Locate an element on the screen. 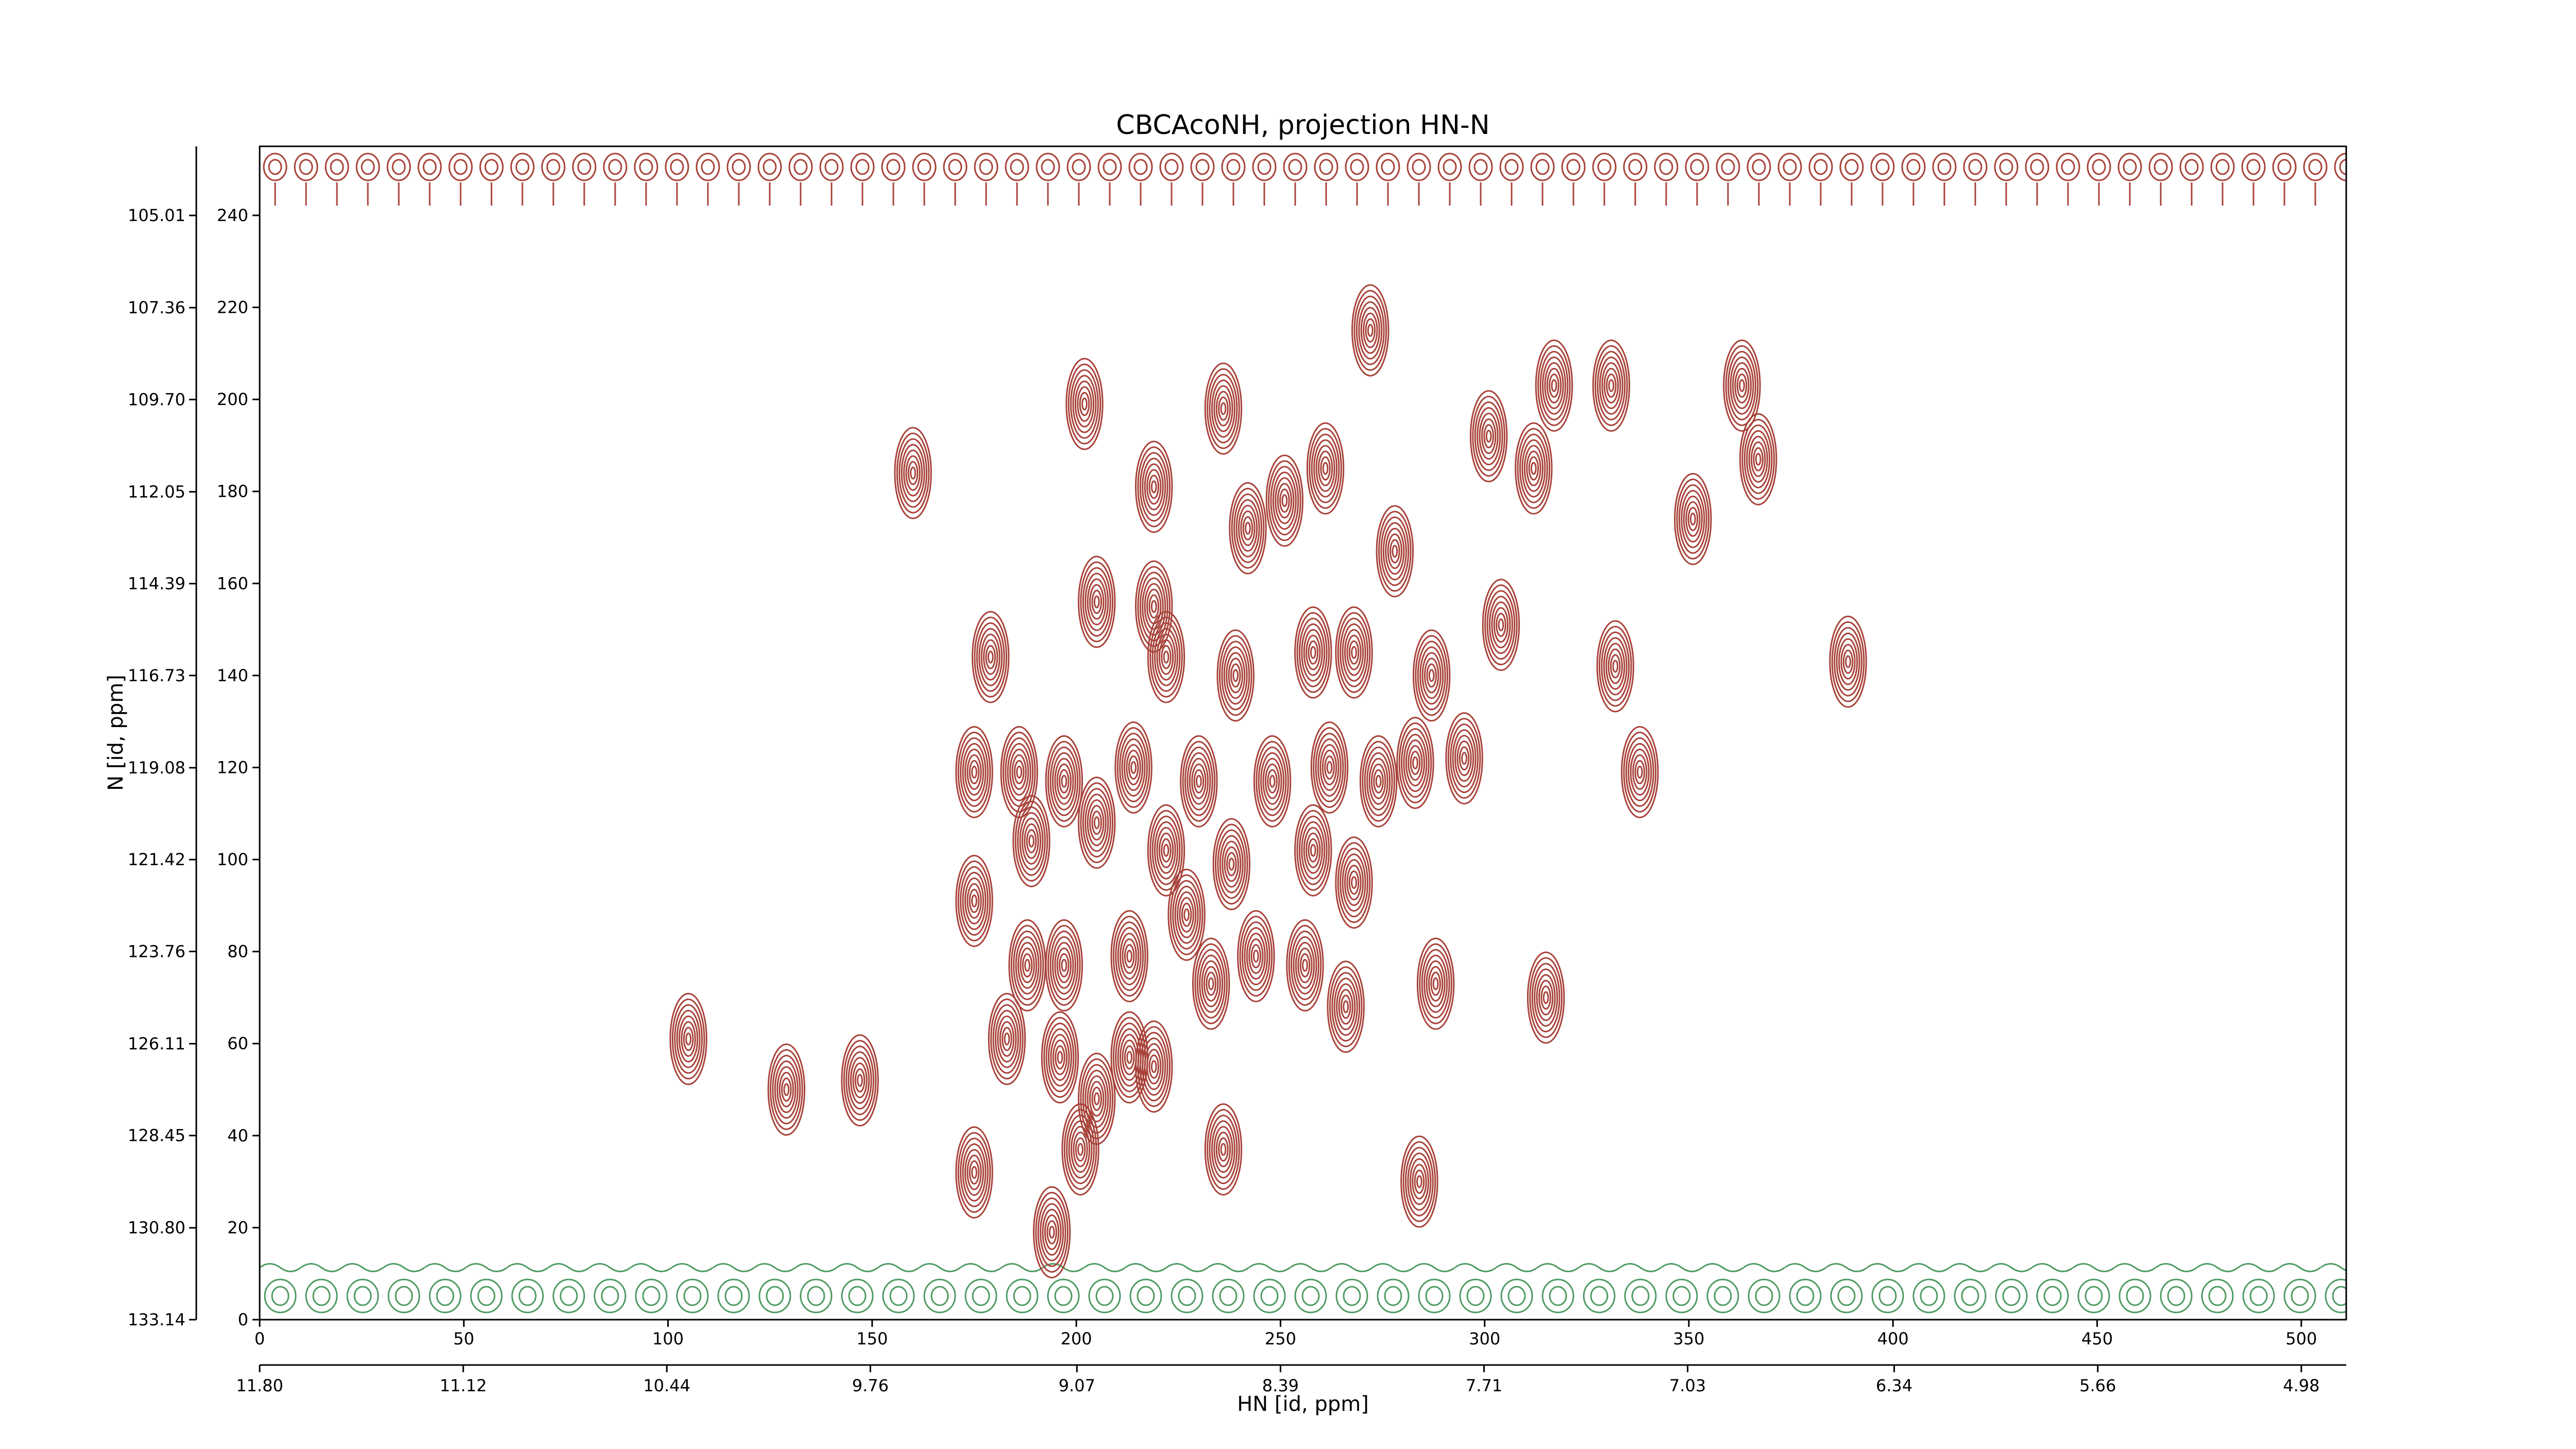 Image resolution: width=2576 pixels, height=1449 pixels. y2-tick-label: 123.76 is located at coordinates (156, 951).